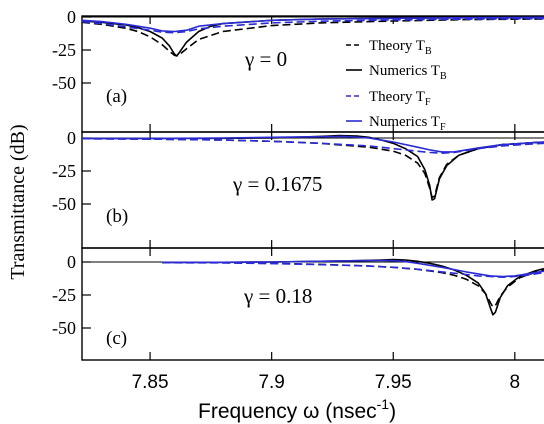 The height and width of the screenshot is (424, 544). What do you see at coordinates (392, 411) in the screenshot?
I see `x-axis-label-close: )` at bounding box center [392, 411].